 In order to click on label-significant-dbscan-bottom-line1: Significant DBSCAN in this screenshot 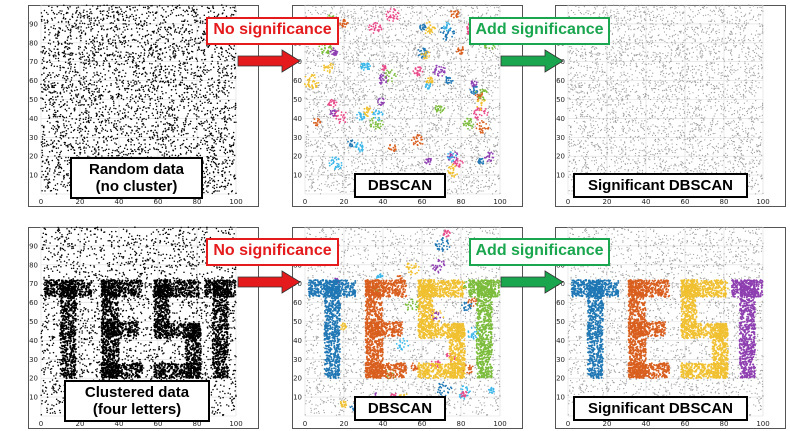, I will do `click(660, 408)`.